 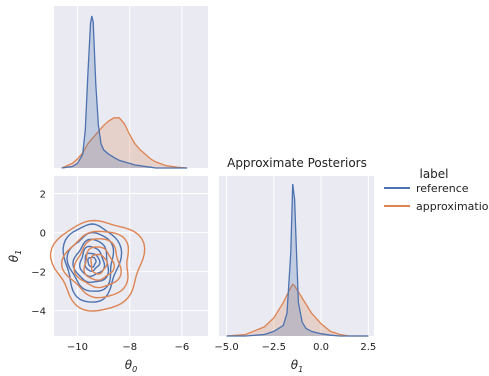 I want to click on x-tick-label: 2.5, so click(x=368, y=347).